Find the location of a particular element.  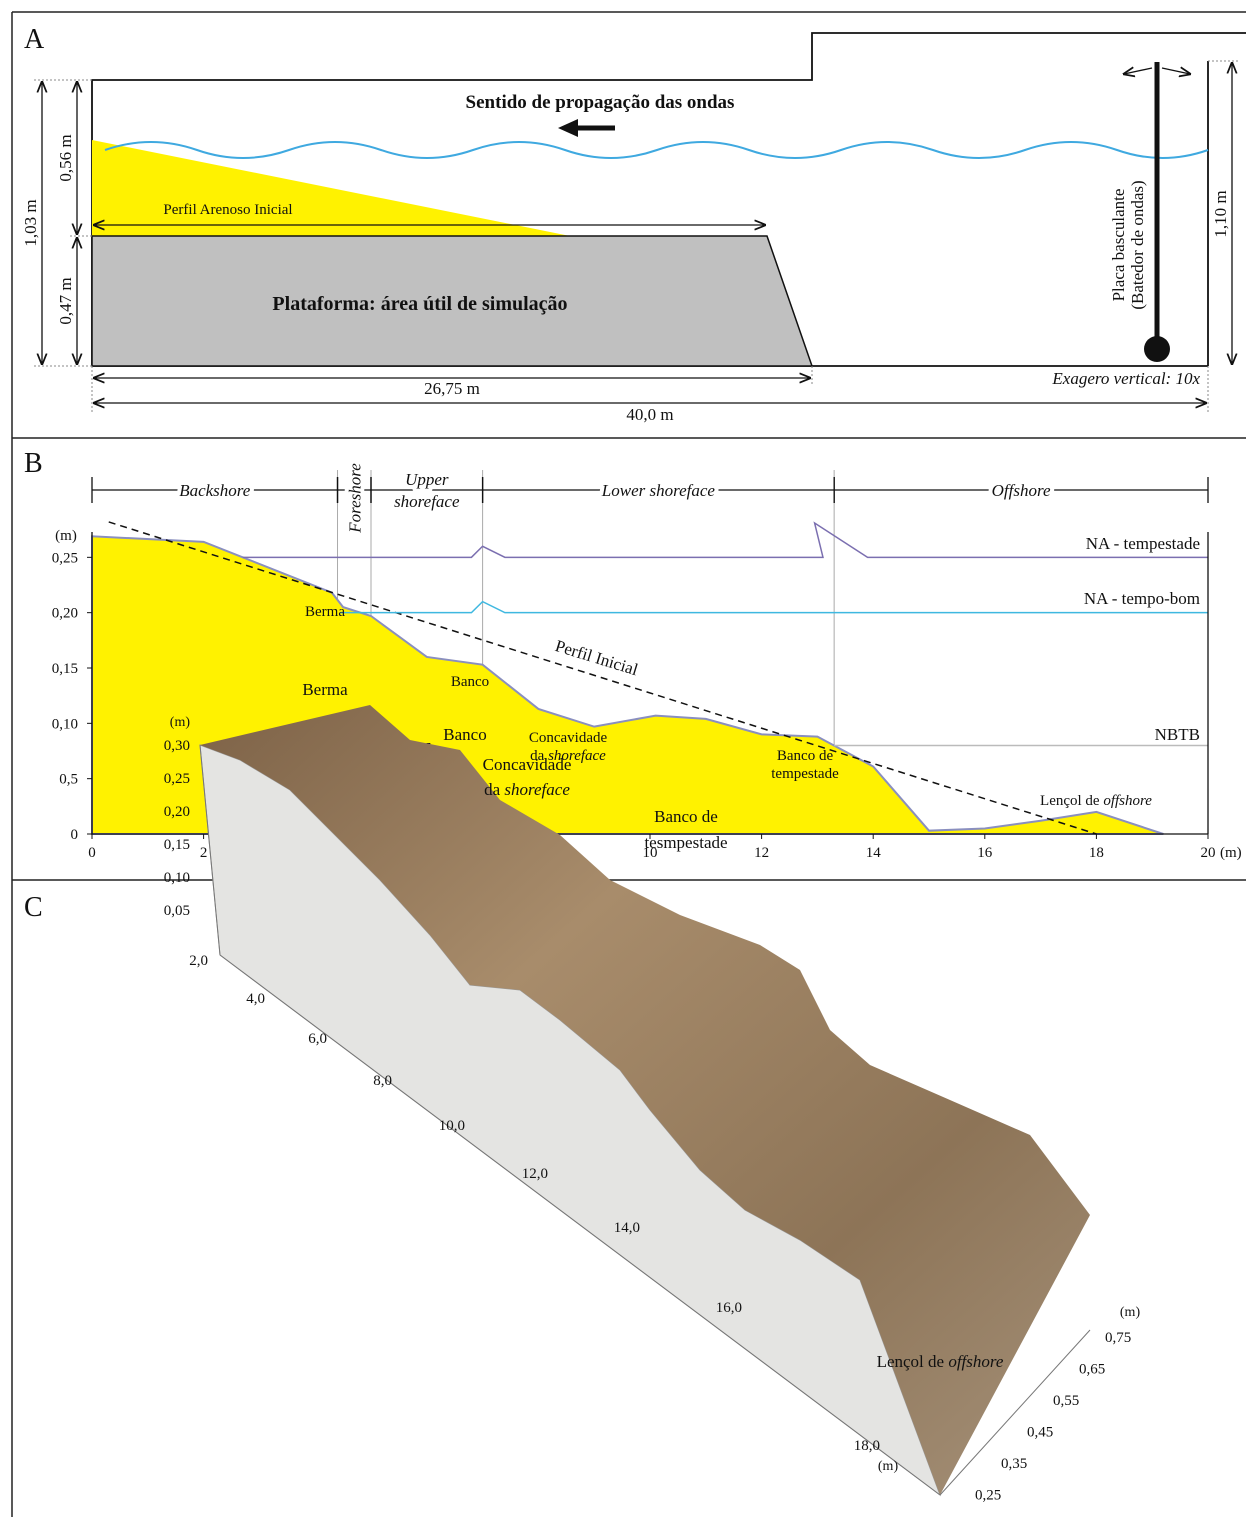

width-tick-label: 0,65 is located at coordinates (1092, 1370).